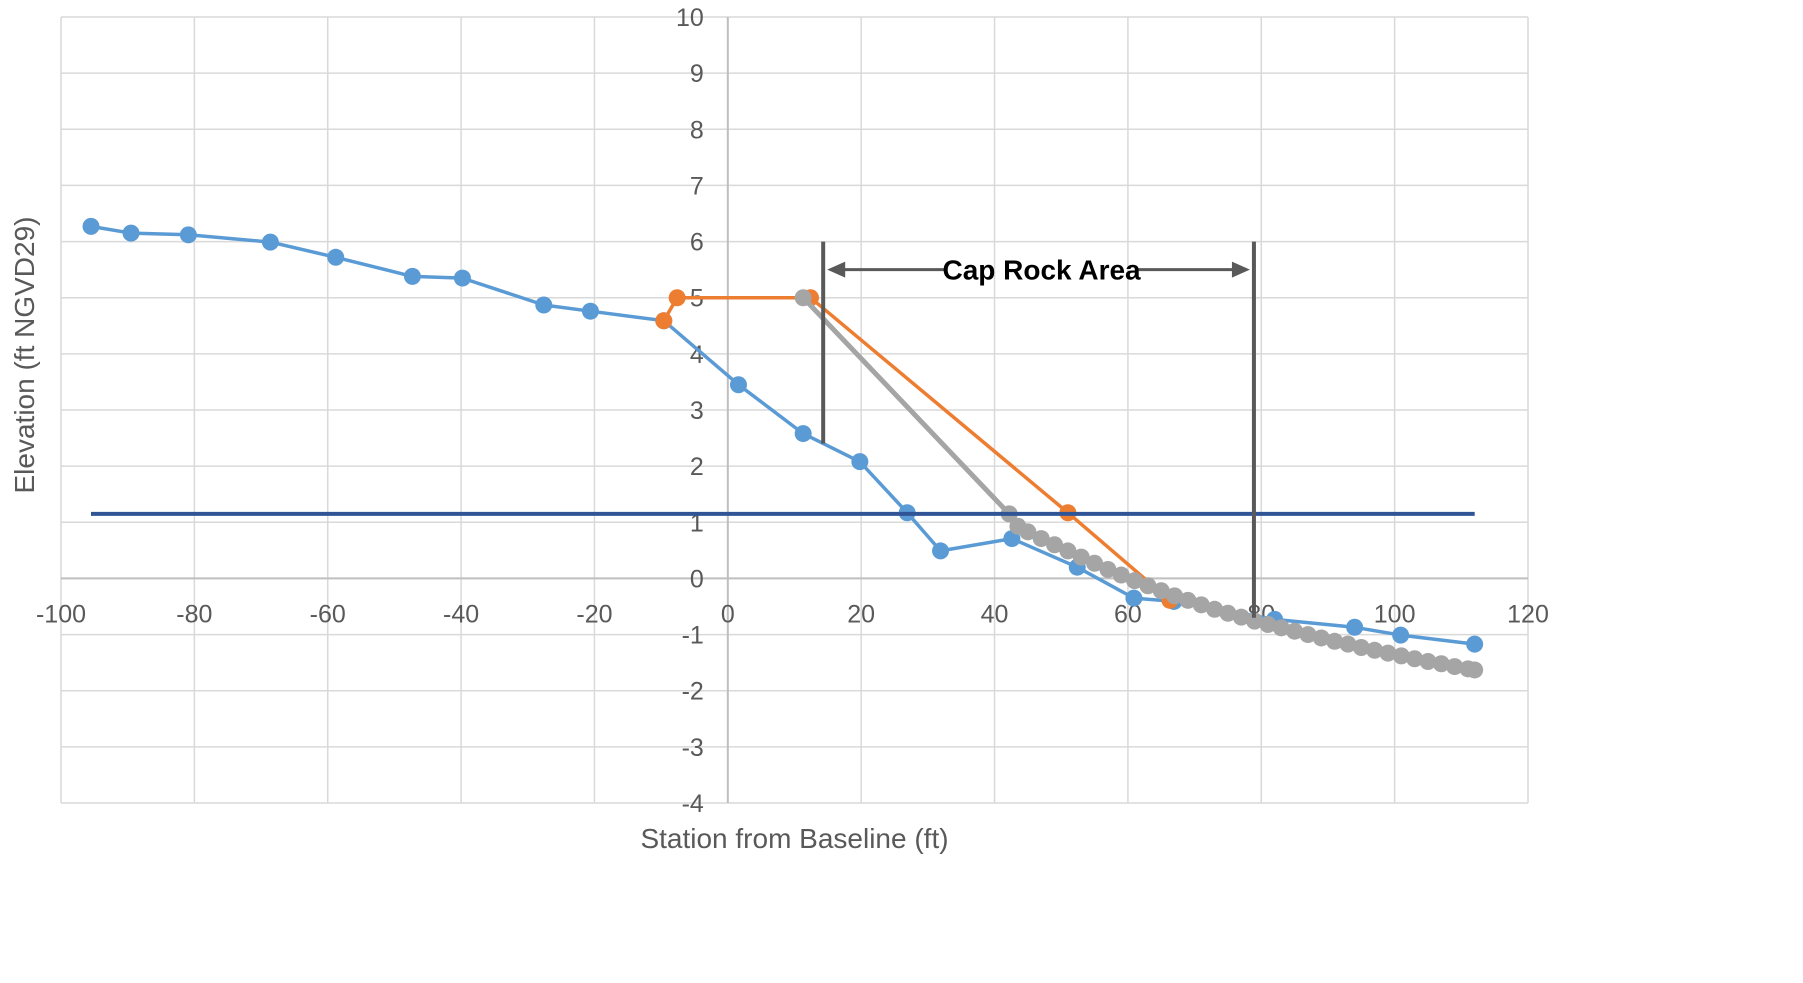  Describe the element at coordinates (1240, 269) in the screenshot. I see `right-arrowhead` at that location.